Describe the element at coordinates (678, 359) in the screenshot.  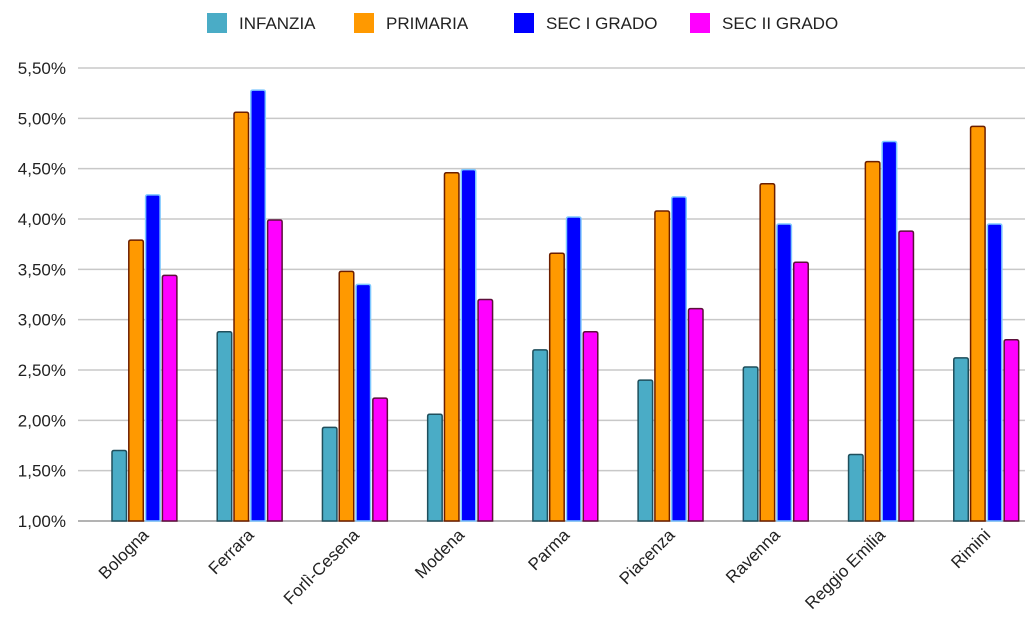
I see `bar-sec-i-grado-piacenza` at that location.